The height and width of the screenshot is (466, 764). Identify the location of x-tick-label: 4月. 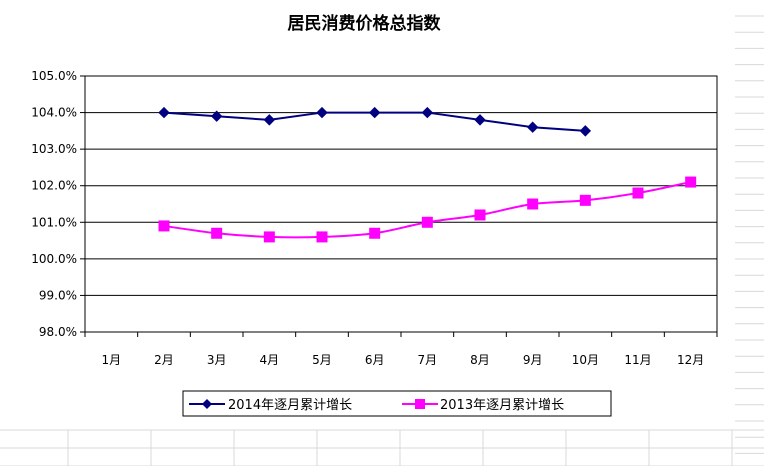
(270, 360).